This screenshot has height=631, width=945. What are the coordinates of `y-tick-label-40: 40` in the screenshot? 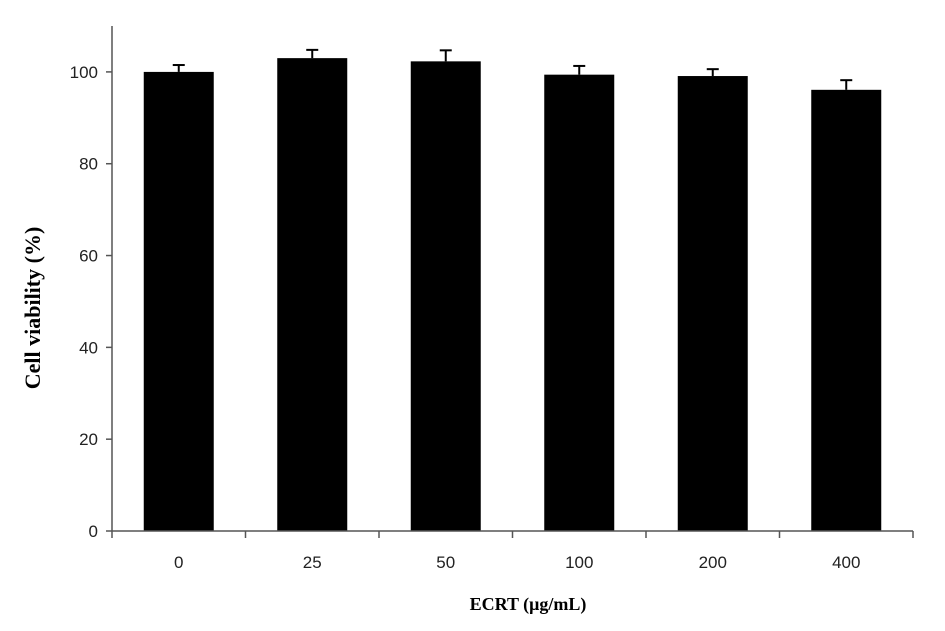 It's located at (88, 347).